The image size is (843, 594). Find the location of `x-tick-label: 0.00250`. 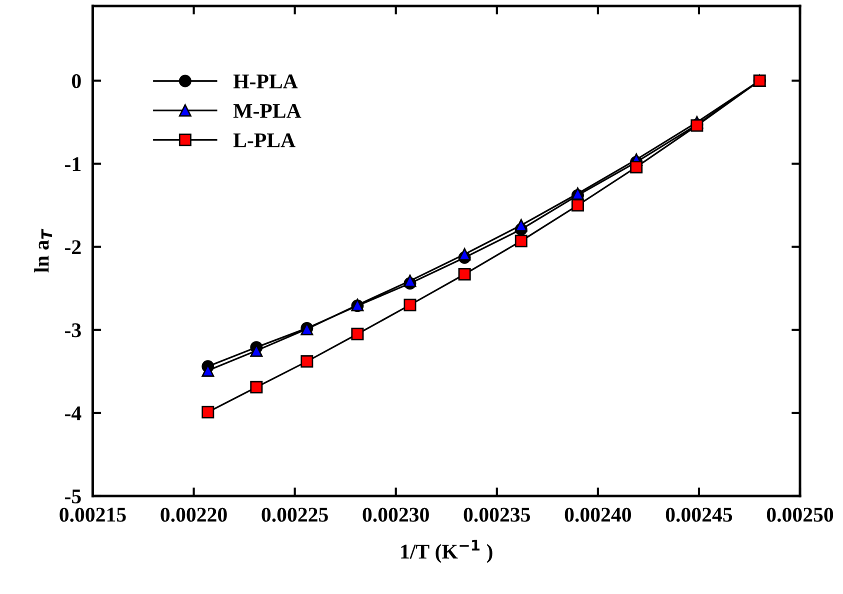

x-tick-label: 0.00250 is located at coordinates (800, 515).